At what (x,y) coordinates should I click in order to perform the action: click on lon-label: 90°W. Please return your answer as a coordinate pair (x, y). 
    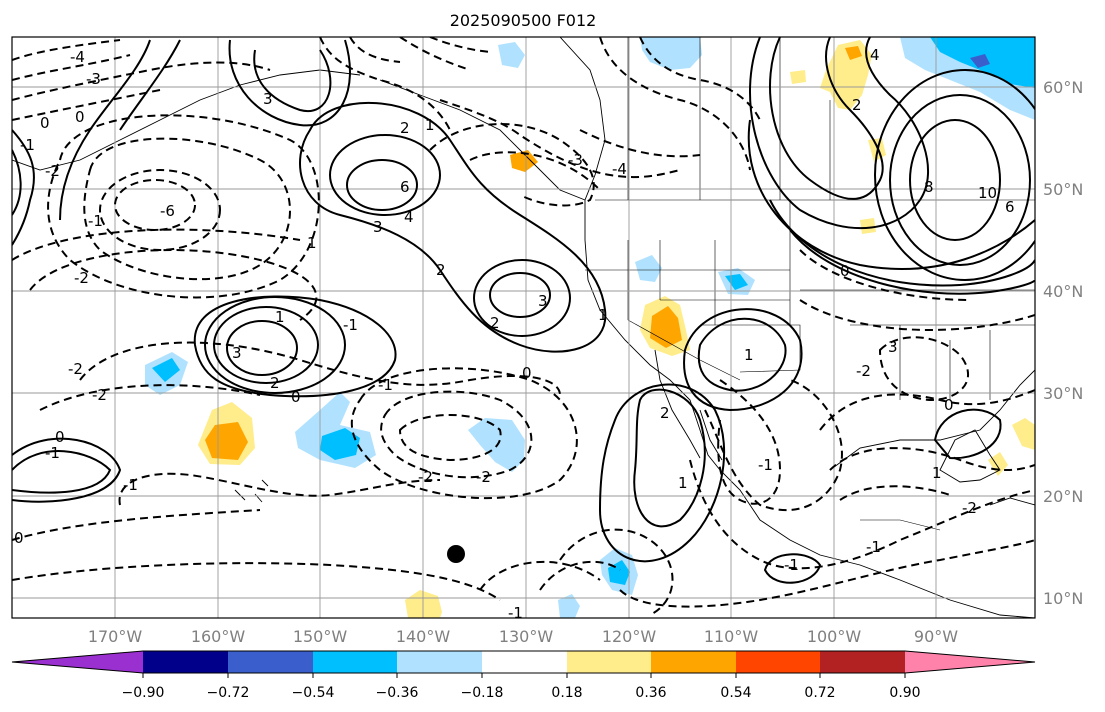
    Looking at the image, I should click on (936, 636).